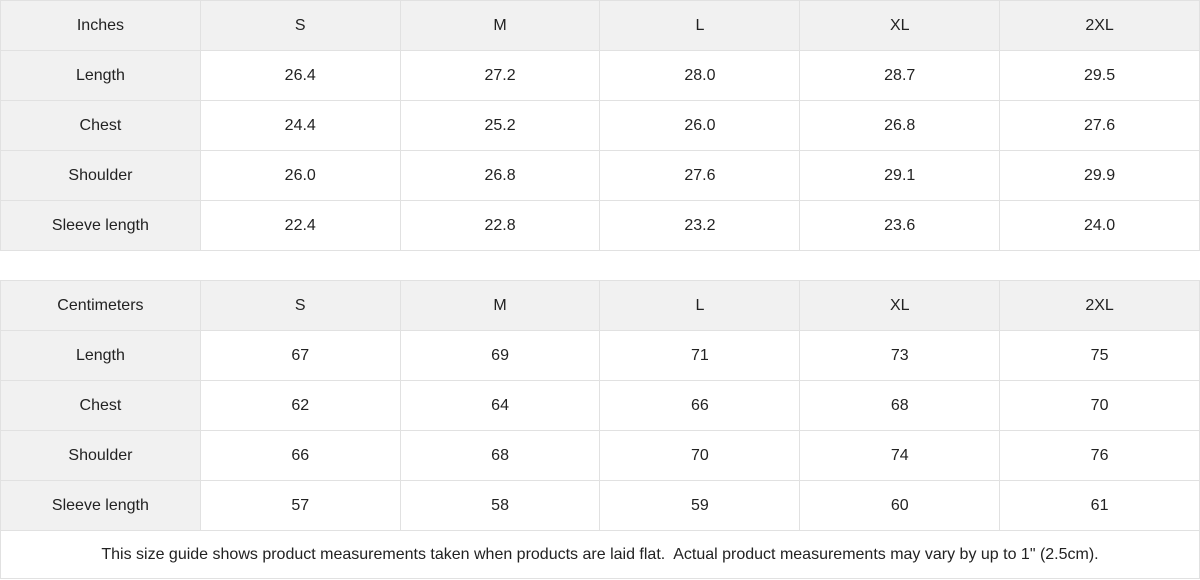 This screenshot has height=580, width=1200. Describe the element at coordinates (700, 225) in the screenshot. I see `measurement-value-cell: 23.2` at that location.